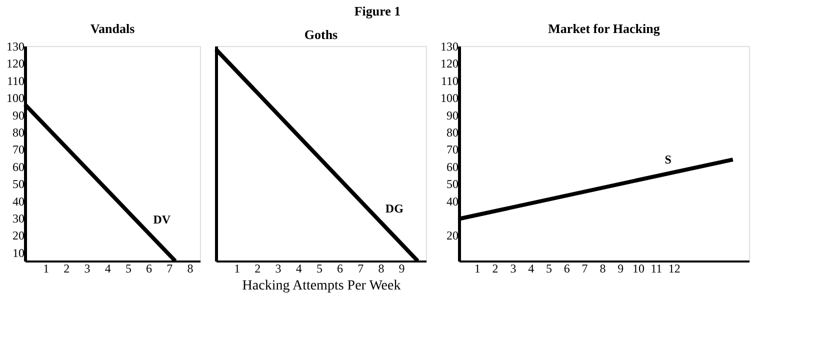 The width and height of the screenshot is (828, 339). I want to click on x-tick-label: 12, so click(674, 269).